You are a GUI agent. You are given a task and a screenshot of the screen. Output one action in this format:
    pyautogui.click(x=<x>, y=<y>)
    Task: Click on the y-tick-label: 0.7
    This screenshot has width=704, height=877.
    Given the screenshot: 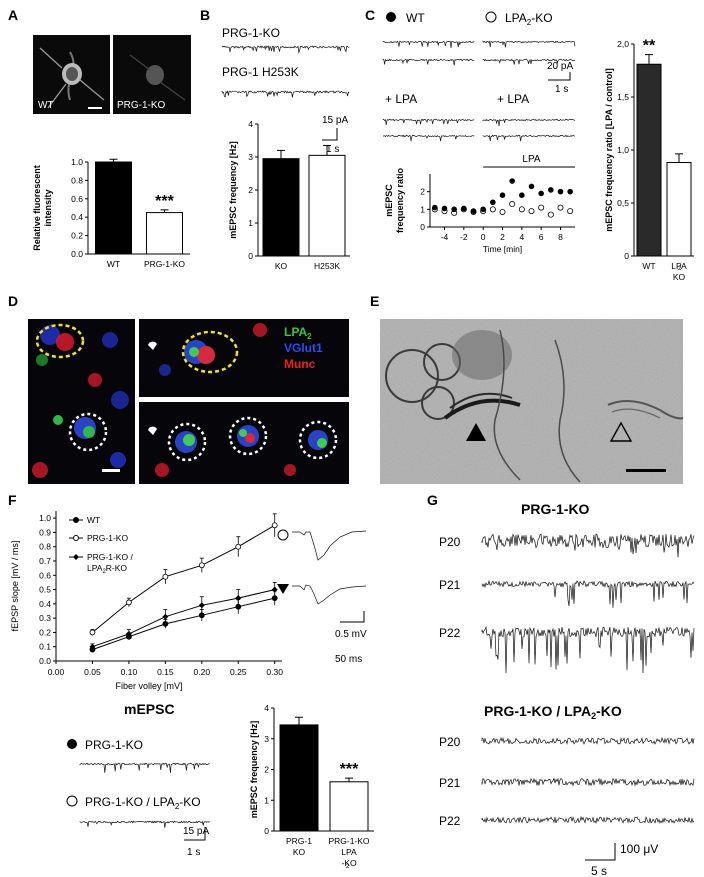 What is the action you would take?
    pyautogui.click(x=45, y=561)
    